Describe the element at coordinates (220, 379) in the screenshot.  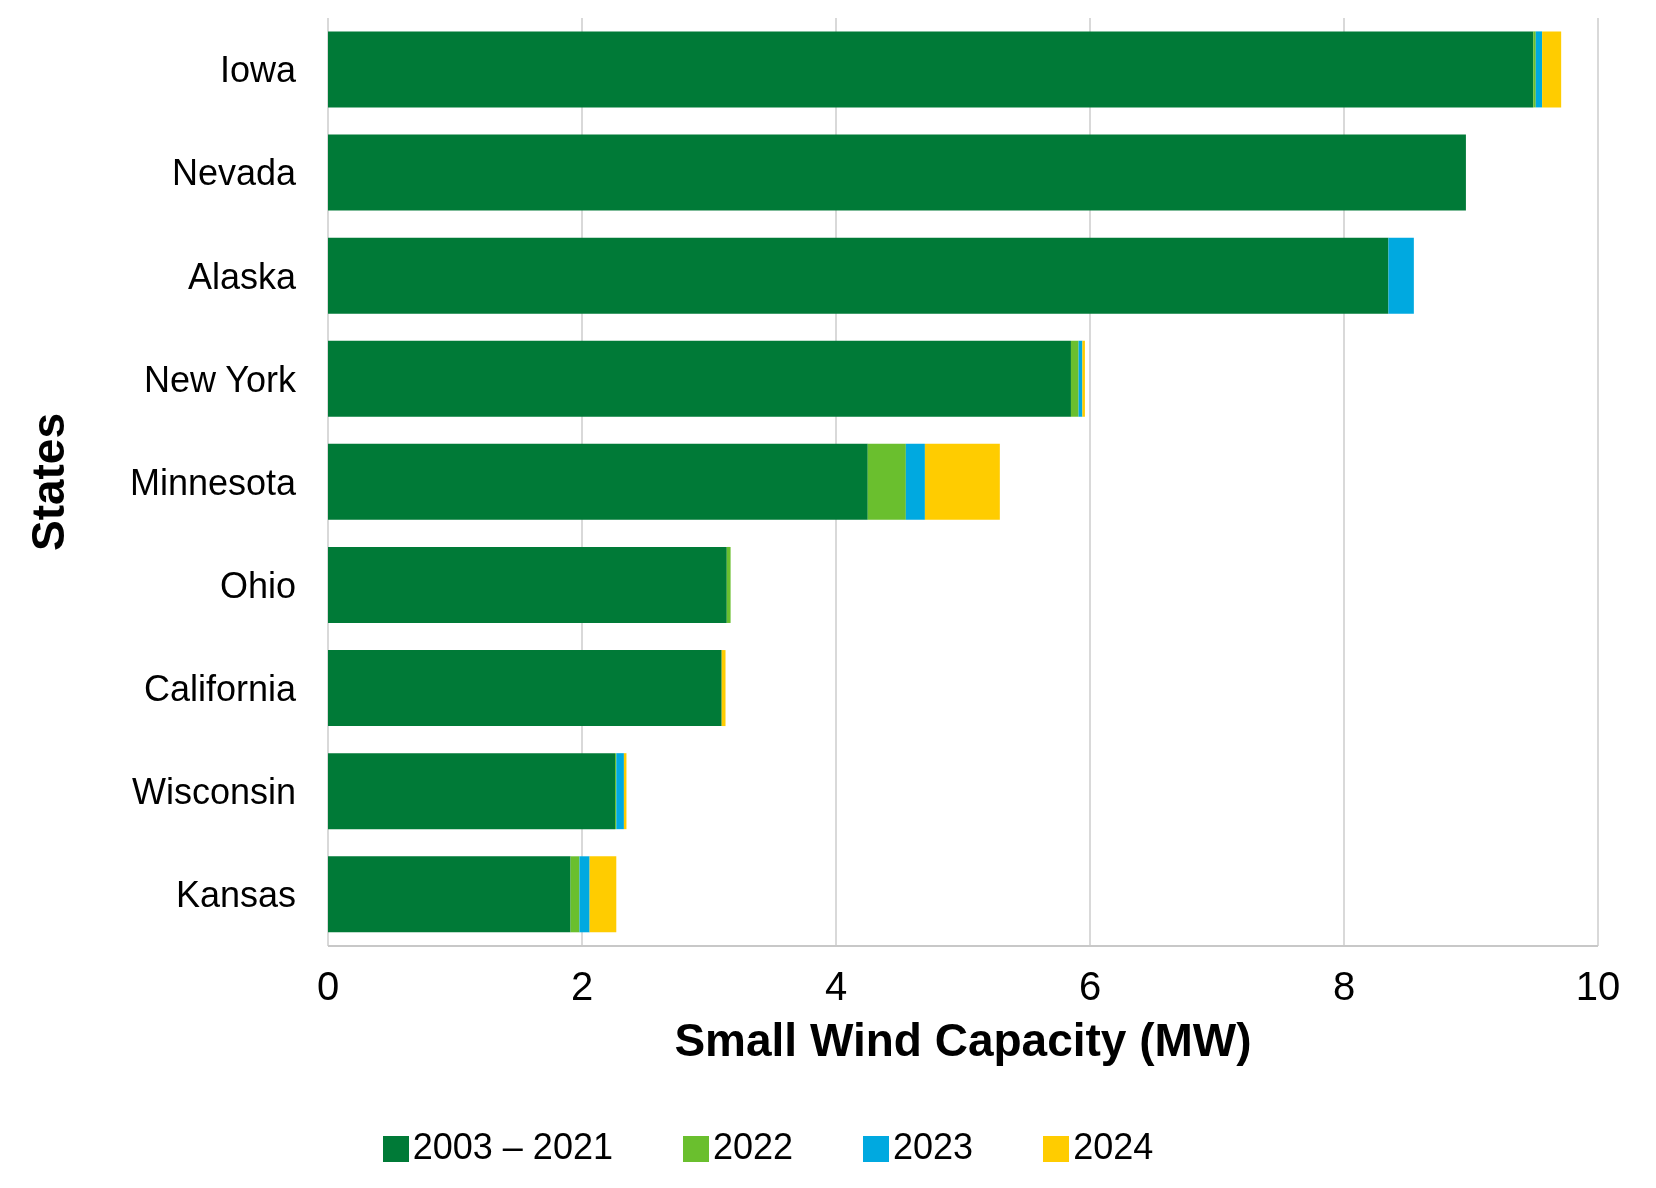
I see `y-tick-label: New York` at that location.